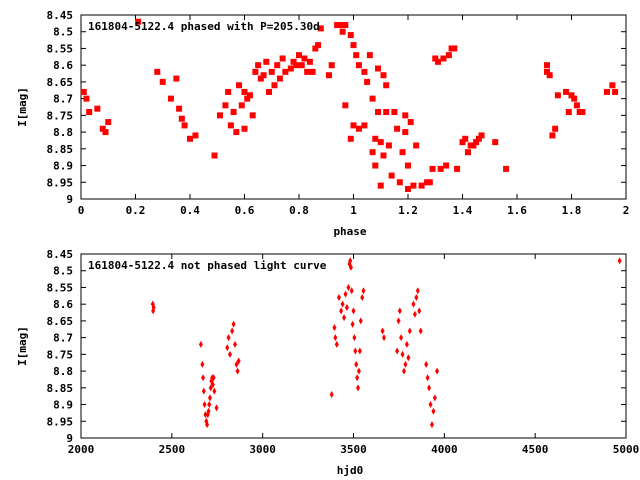  What do you see at coordinates (353, 449) in the screenshot?
I see `unphased-x-tick-label: 3500` at bounding box center [353, 449].